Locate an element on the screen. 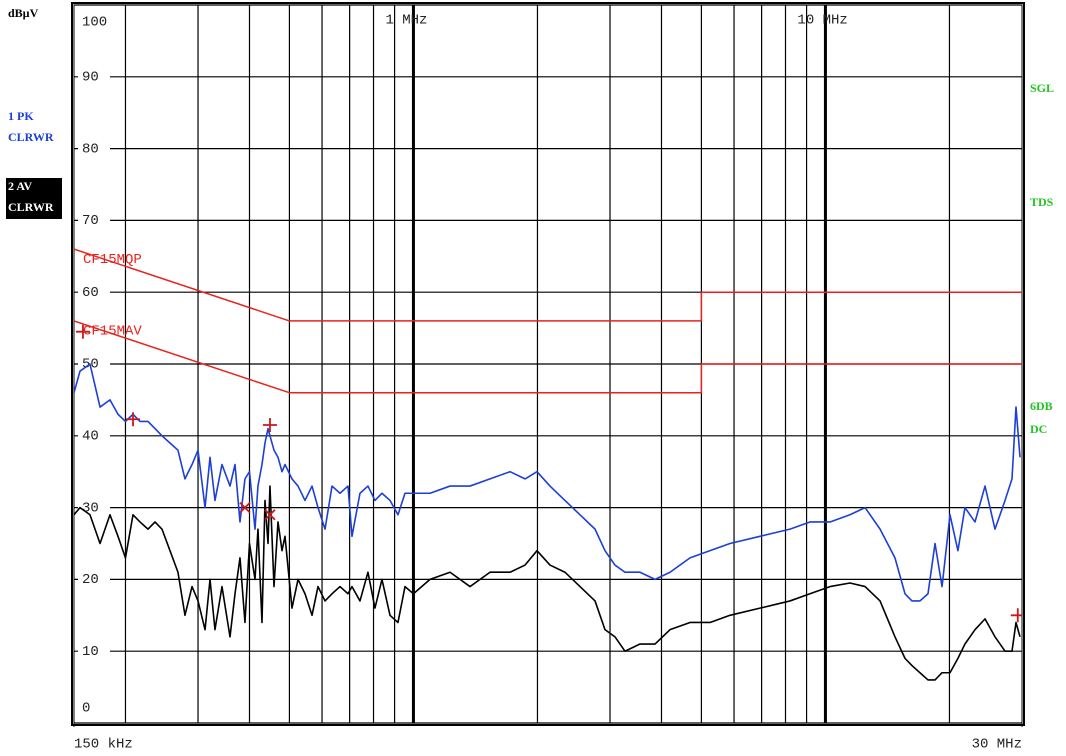 This screenshot has height=756, width=1066. limit-line-label: CF15MAV is located at coordinates (112, 332).